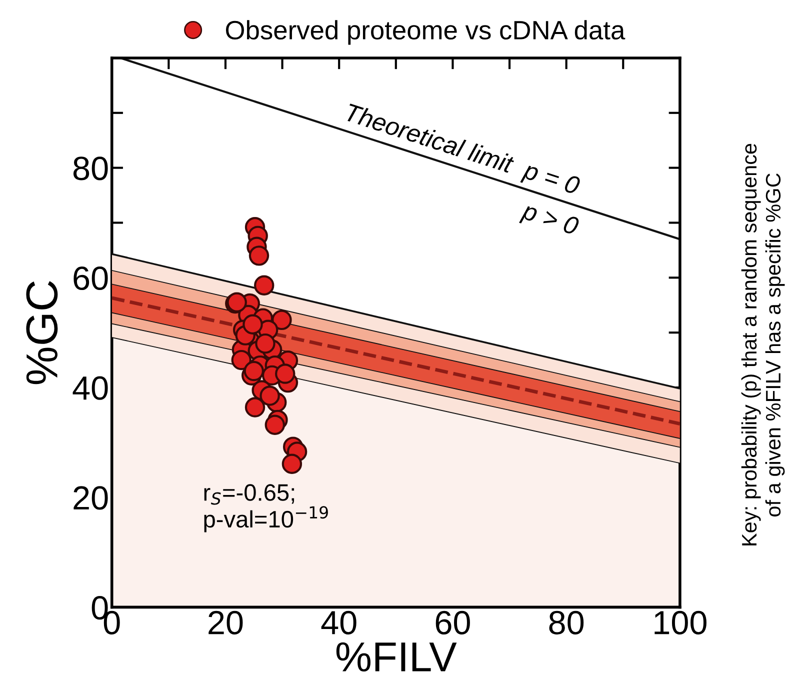  What do you see at coordinates (90, 388) in the screenshot?
I see `y-tick-label: 40` at bounding box center [90, 388].